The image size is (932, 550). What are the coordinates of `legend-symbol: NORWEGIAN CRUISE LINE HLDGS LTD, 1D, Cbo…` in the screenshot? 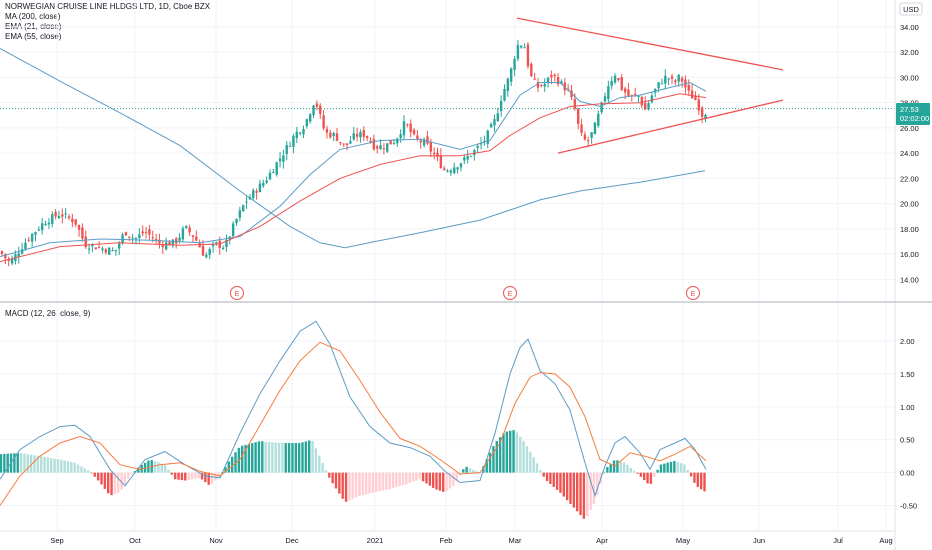 It's located at (108, 6).